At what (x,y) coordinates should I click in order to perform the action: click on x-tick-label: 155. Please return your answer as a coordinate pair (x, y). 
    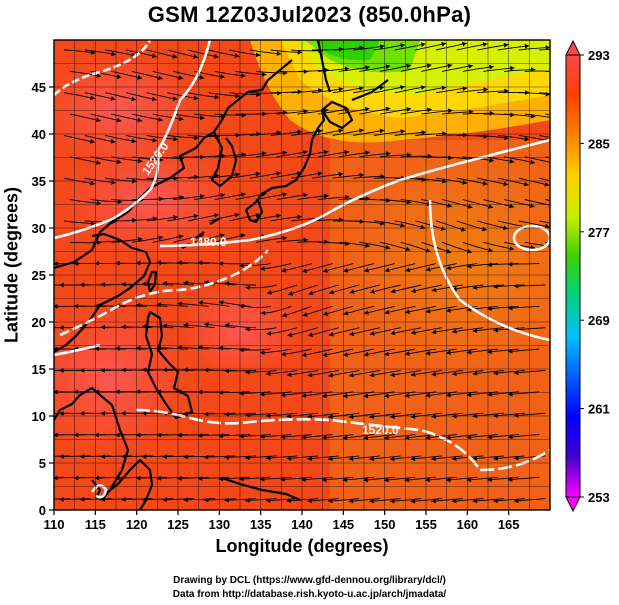
    Looking at the image, I should click on (426, 524).